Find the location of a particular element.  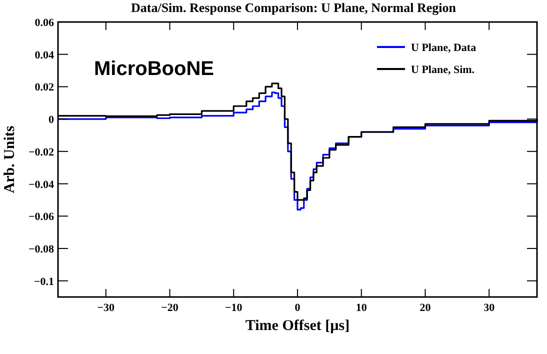

x-tick-label: 0 is located at coordinates (297, 308).